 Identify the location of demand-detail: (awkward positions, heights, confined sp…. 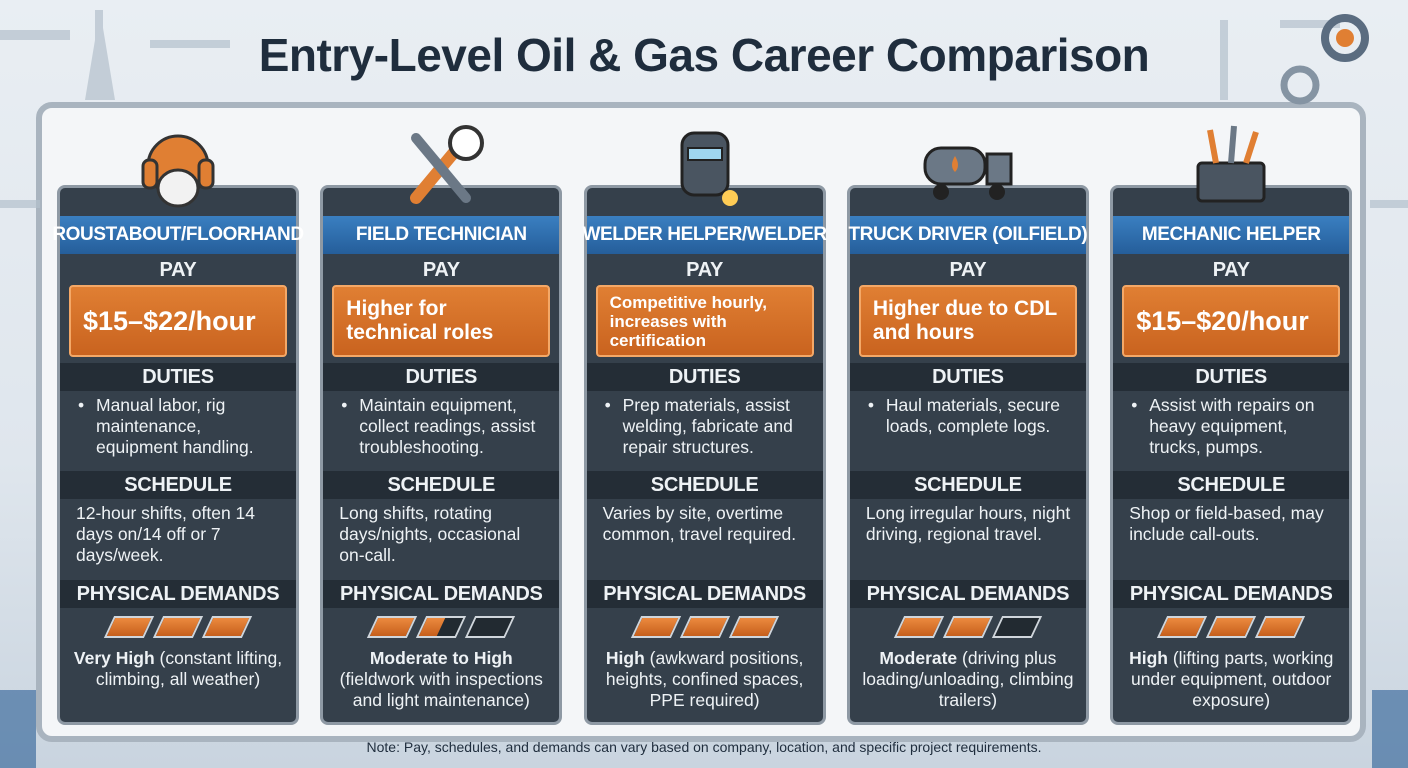
(704, 679).